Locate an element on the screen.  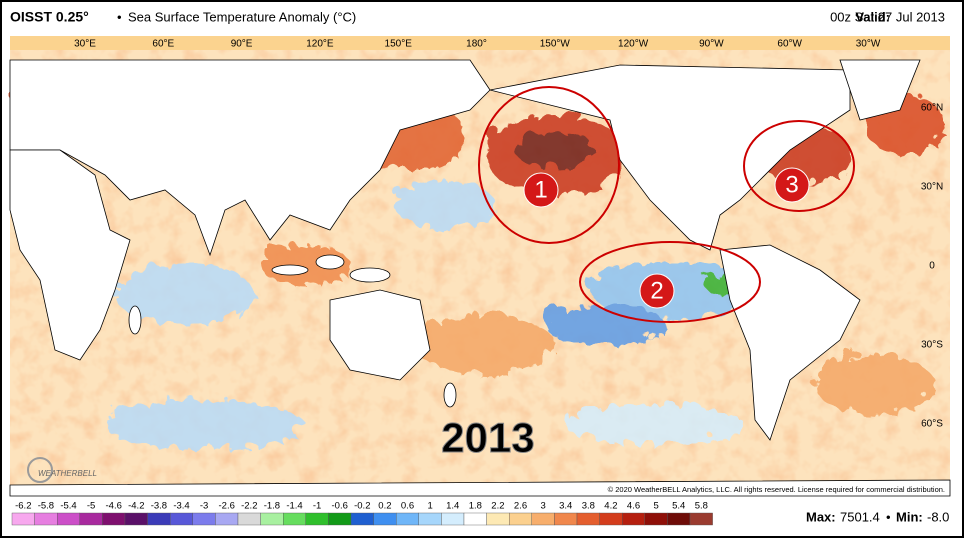
annotation: 1 is located at coordinates (540, 189).